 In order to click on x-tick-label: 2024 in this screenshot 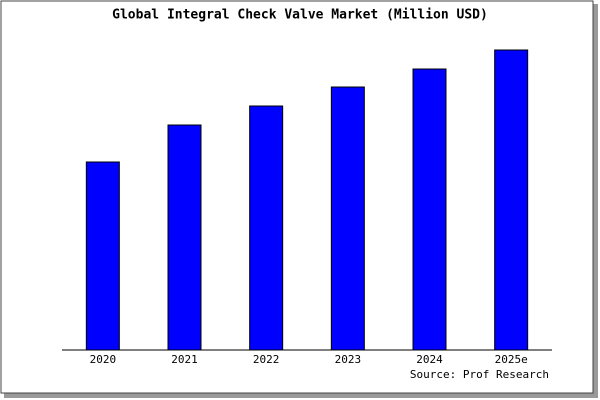, I will do `click(429, 359)`.